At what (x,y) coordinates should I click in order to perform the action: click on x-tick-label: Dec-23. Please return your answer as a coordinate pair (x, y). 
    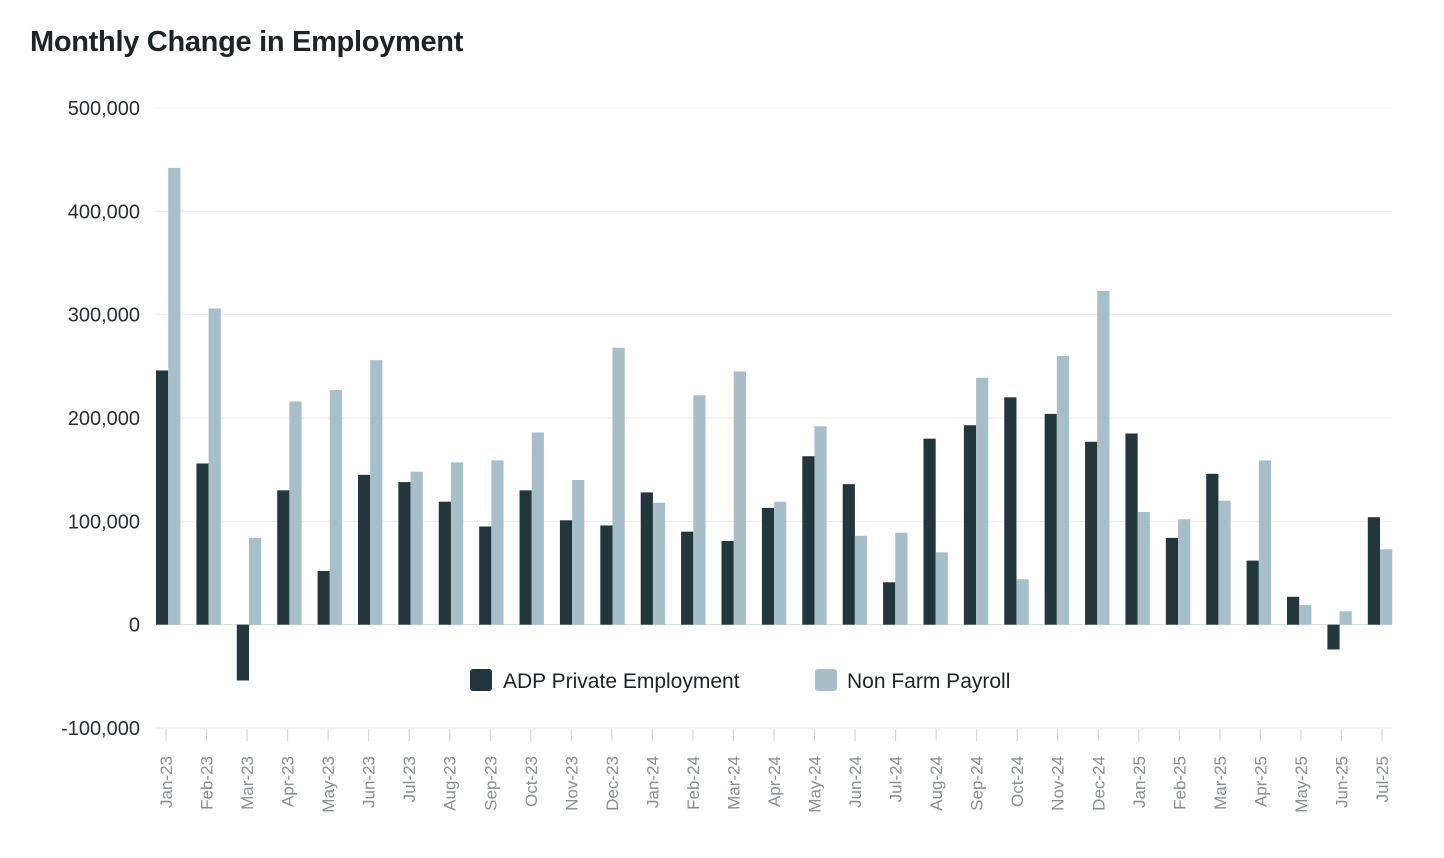
    Looking at the image, I should click on (612, 783).